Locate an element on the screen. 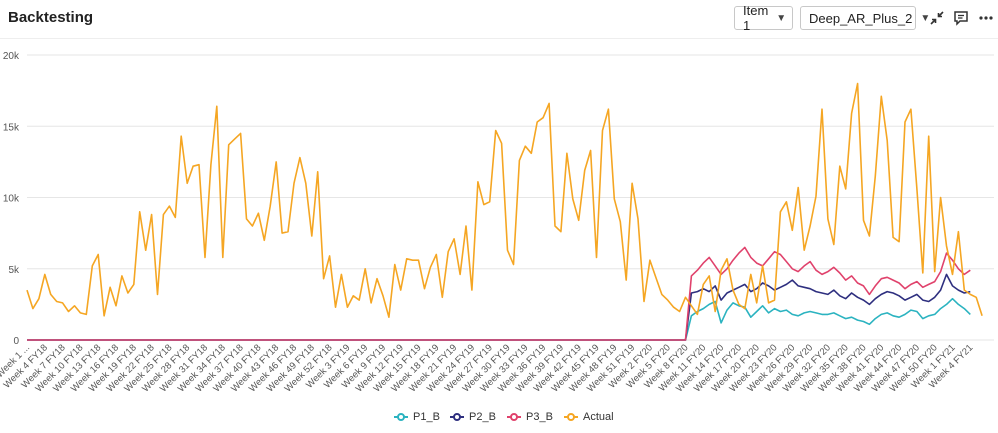 The width and height of the screenshot is (998, 433). y-tick-label: 10k is located at coordinates (11, 199).